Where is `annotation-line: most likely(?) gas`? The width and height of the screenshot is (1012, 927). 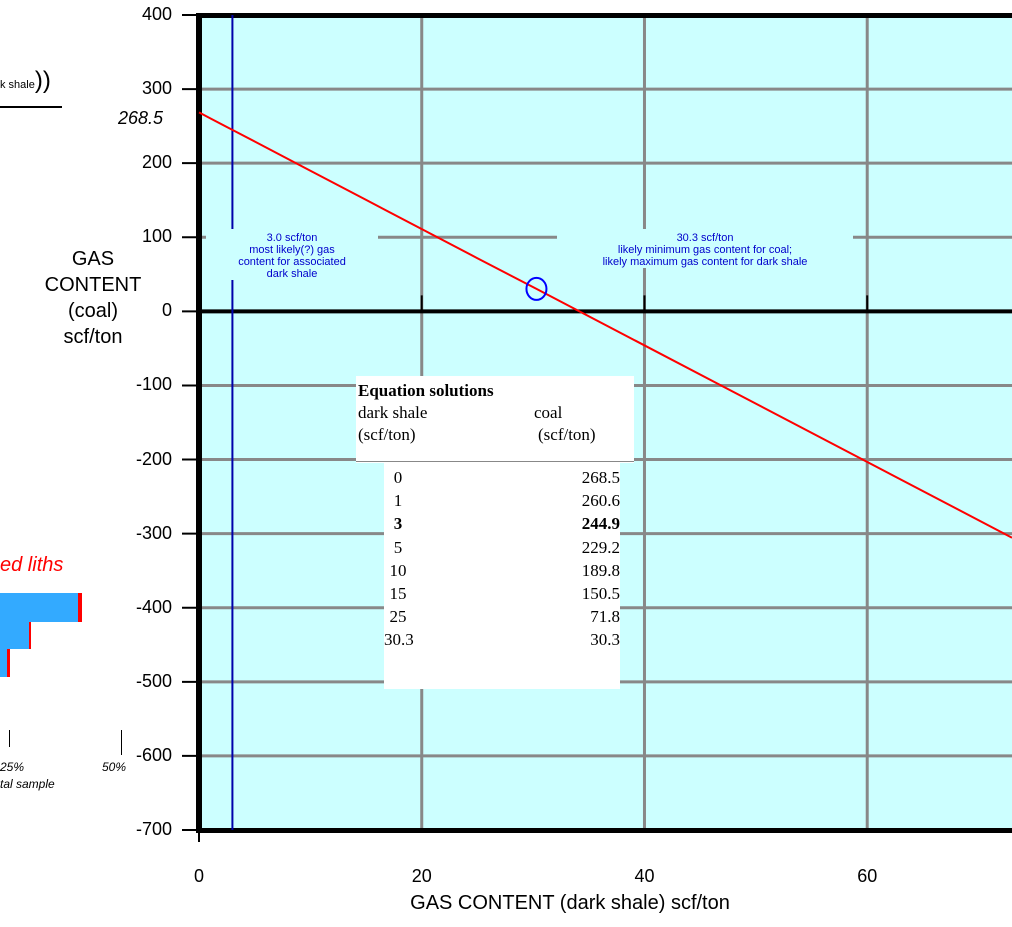
annotation-line: most likely(?) gas is located at coordinates (292, 250).